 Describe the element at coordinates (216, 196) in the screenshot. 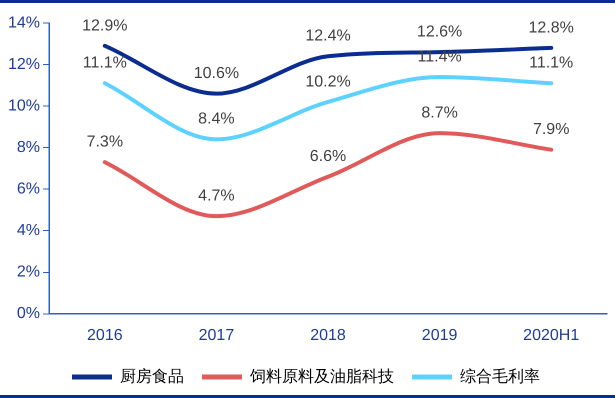

I see `data-label: 4.7%` at that location.